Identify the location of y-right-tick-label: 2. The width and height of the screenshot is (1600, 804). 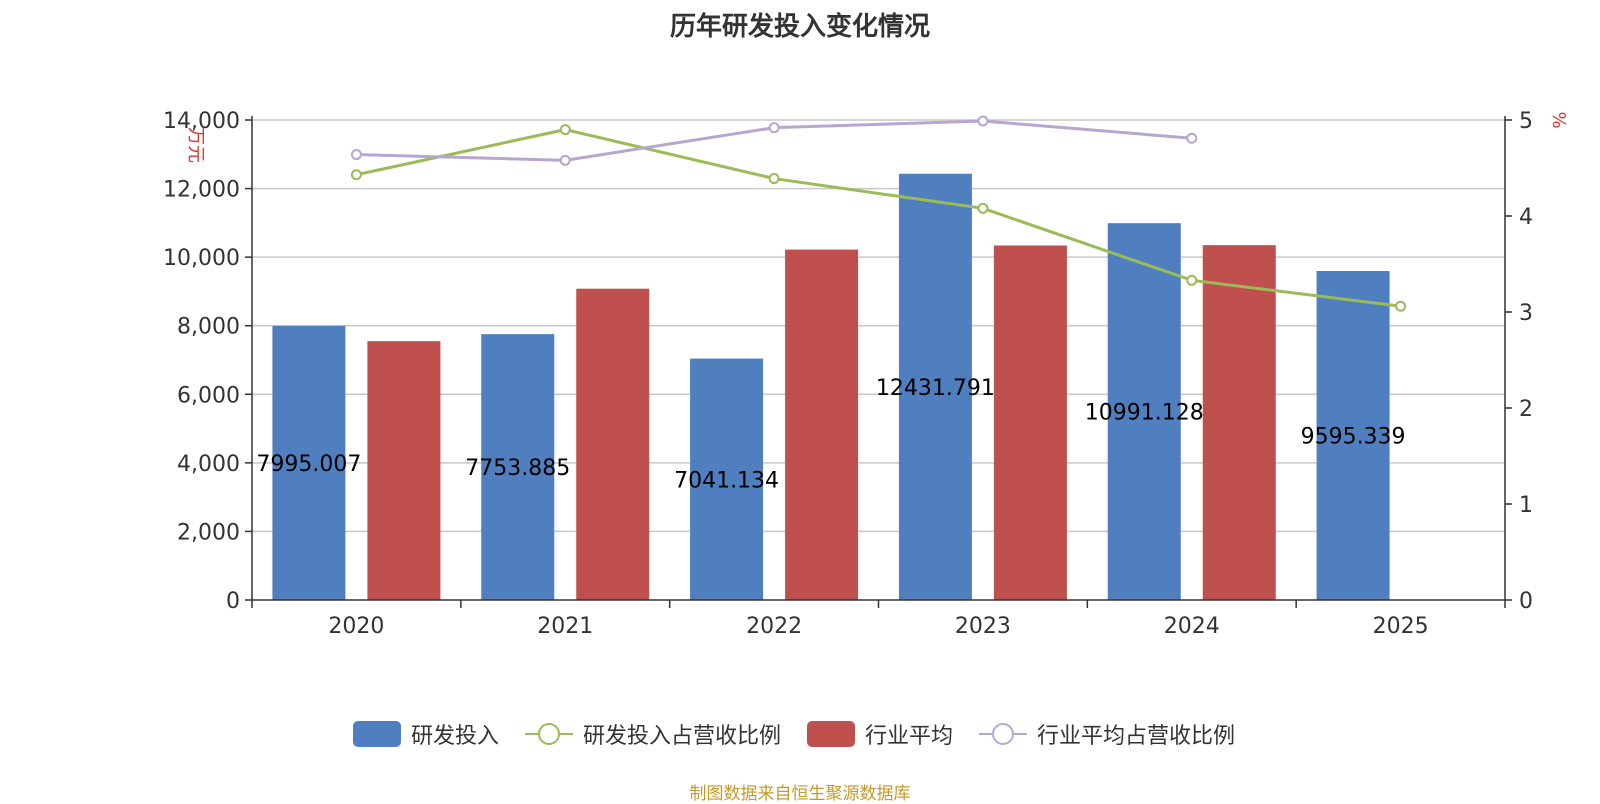
(1526, 409).